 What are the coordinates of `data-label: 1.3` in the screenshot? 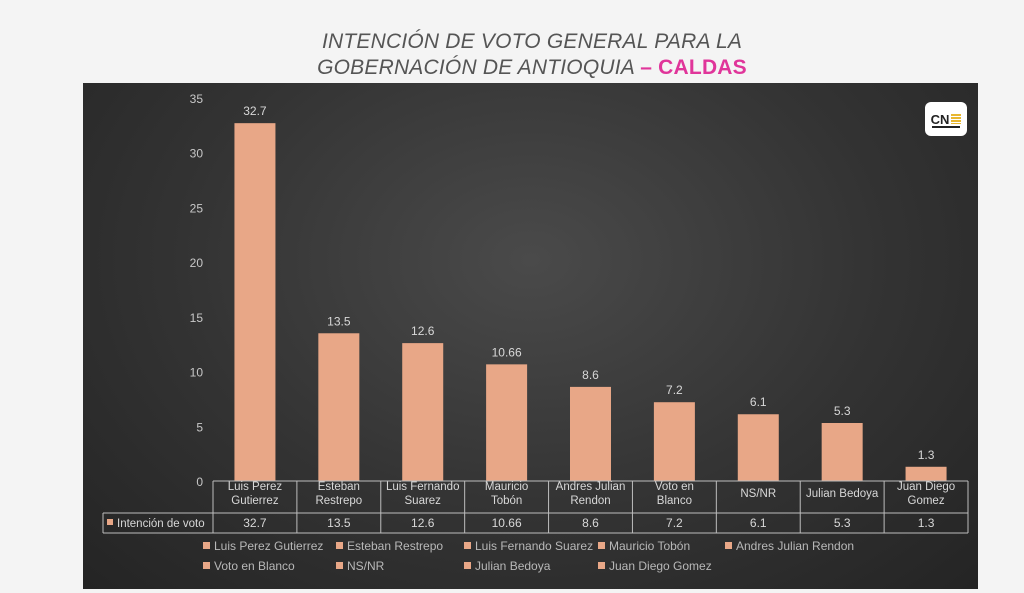 It's located at (926, 455).